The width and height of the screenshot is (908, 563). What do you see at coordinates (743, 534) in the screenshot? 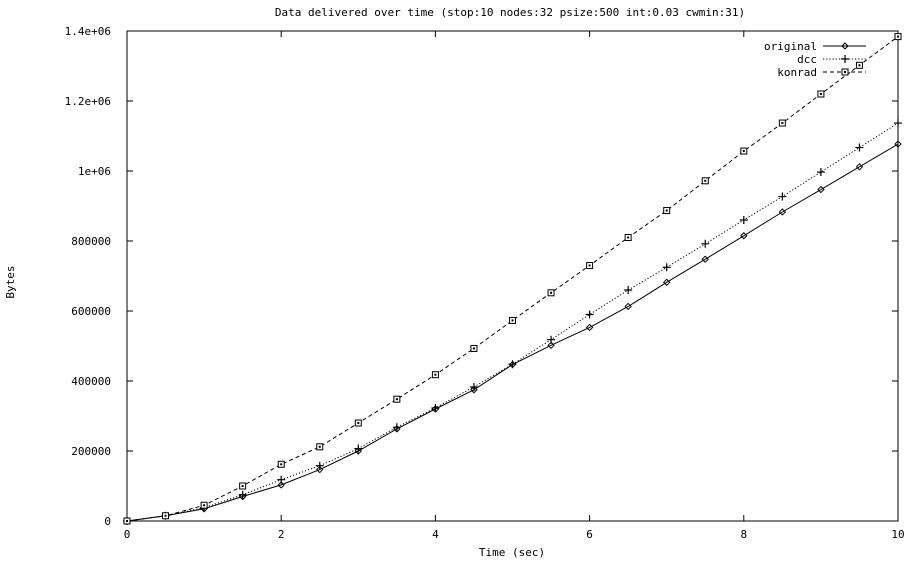
I see `x-tick-label: 8` at bounding box center [743, 534].